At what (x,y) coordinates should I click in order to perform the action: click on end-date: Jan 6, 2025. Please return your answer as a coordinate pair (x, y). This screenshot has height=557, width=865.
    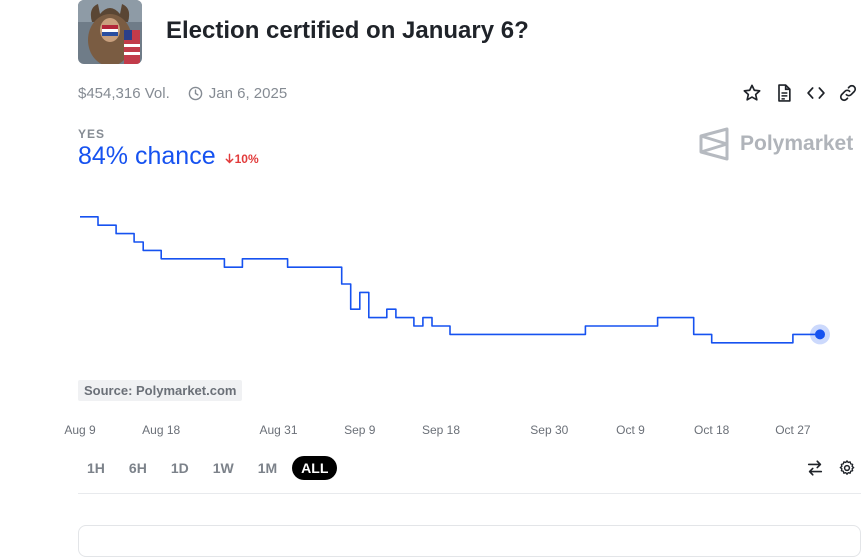
    Looking at the image, I should click on (237, 93).